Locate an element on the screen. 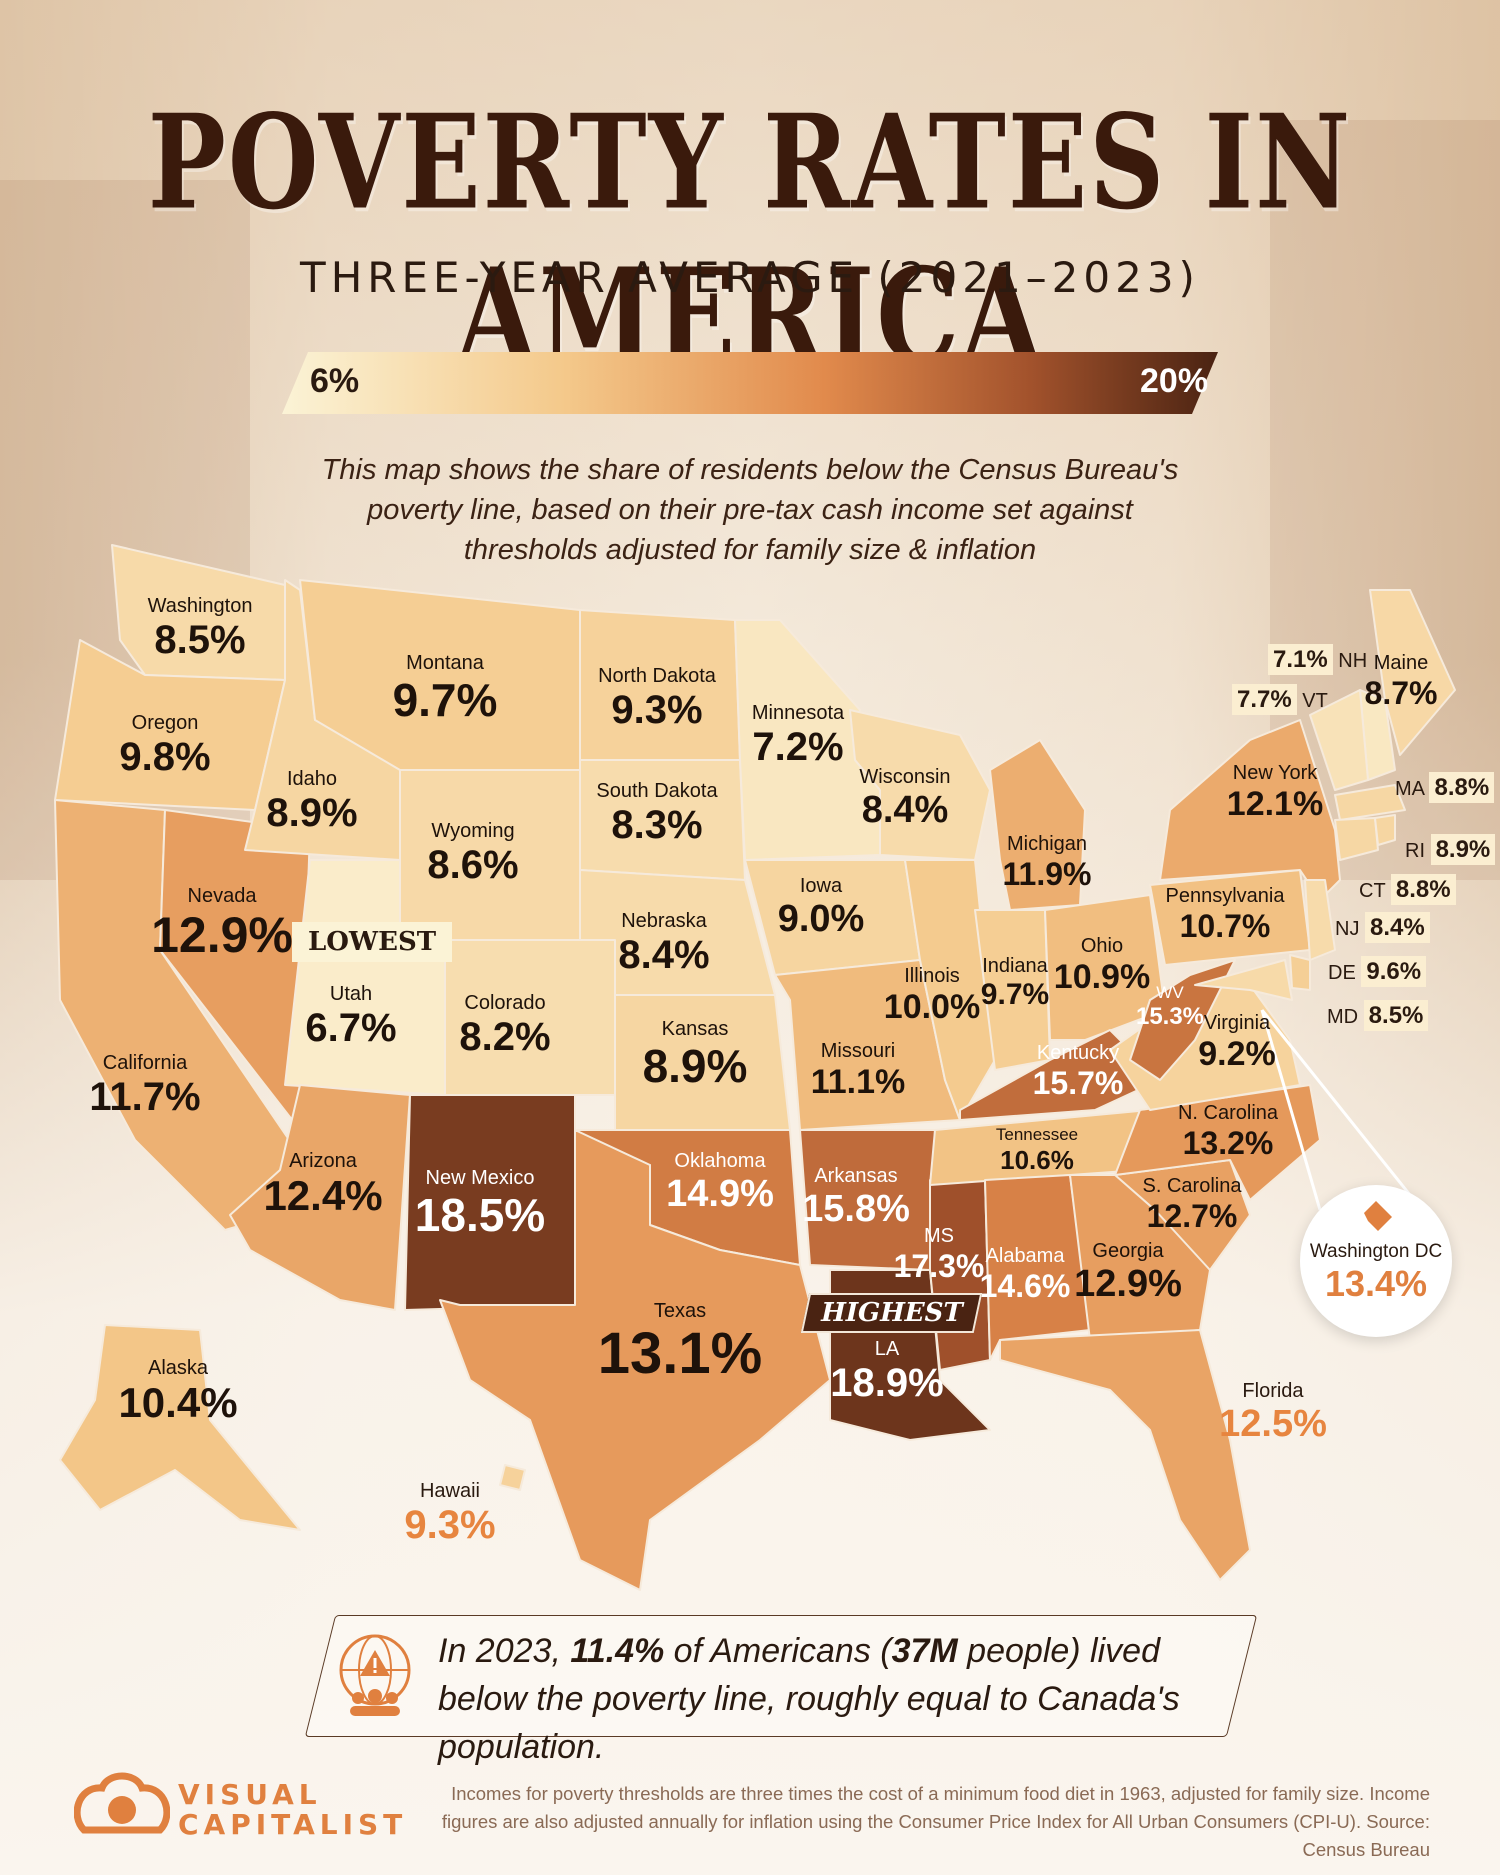 This screenshot has height=1875, width=1500. ne-value: 7.7% is located at coordinates (1264, 699).